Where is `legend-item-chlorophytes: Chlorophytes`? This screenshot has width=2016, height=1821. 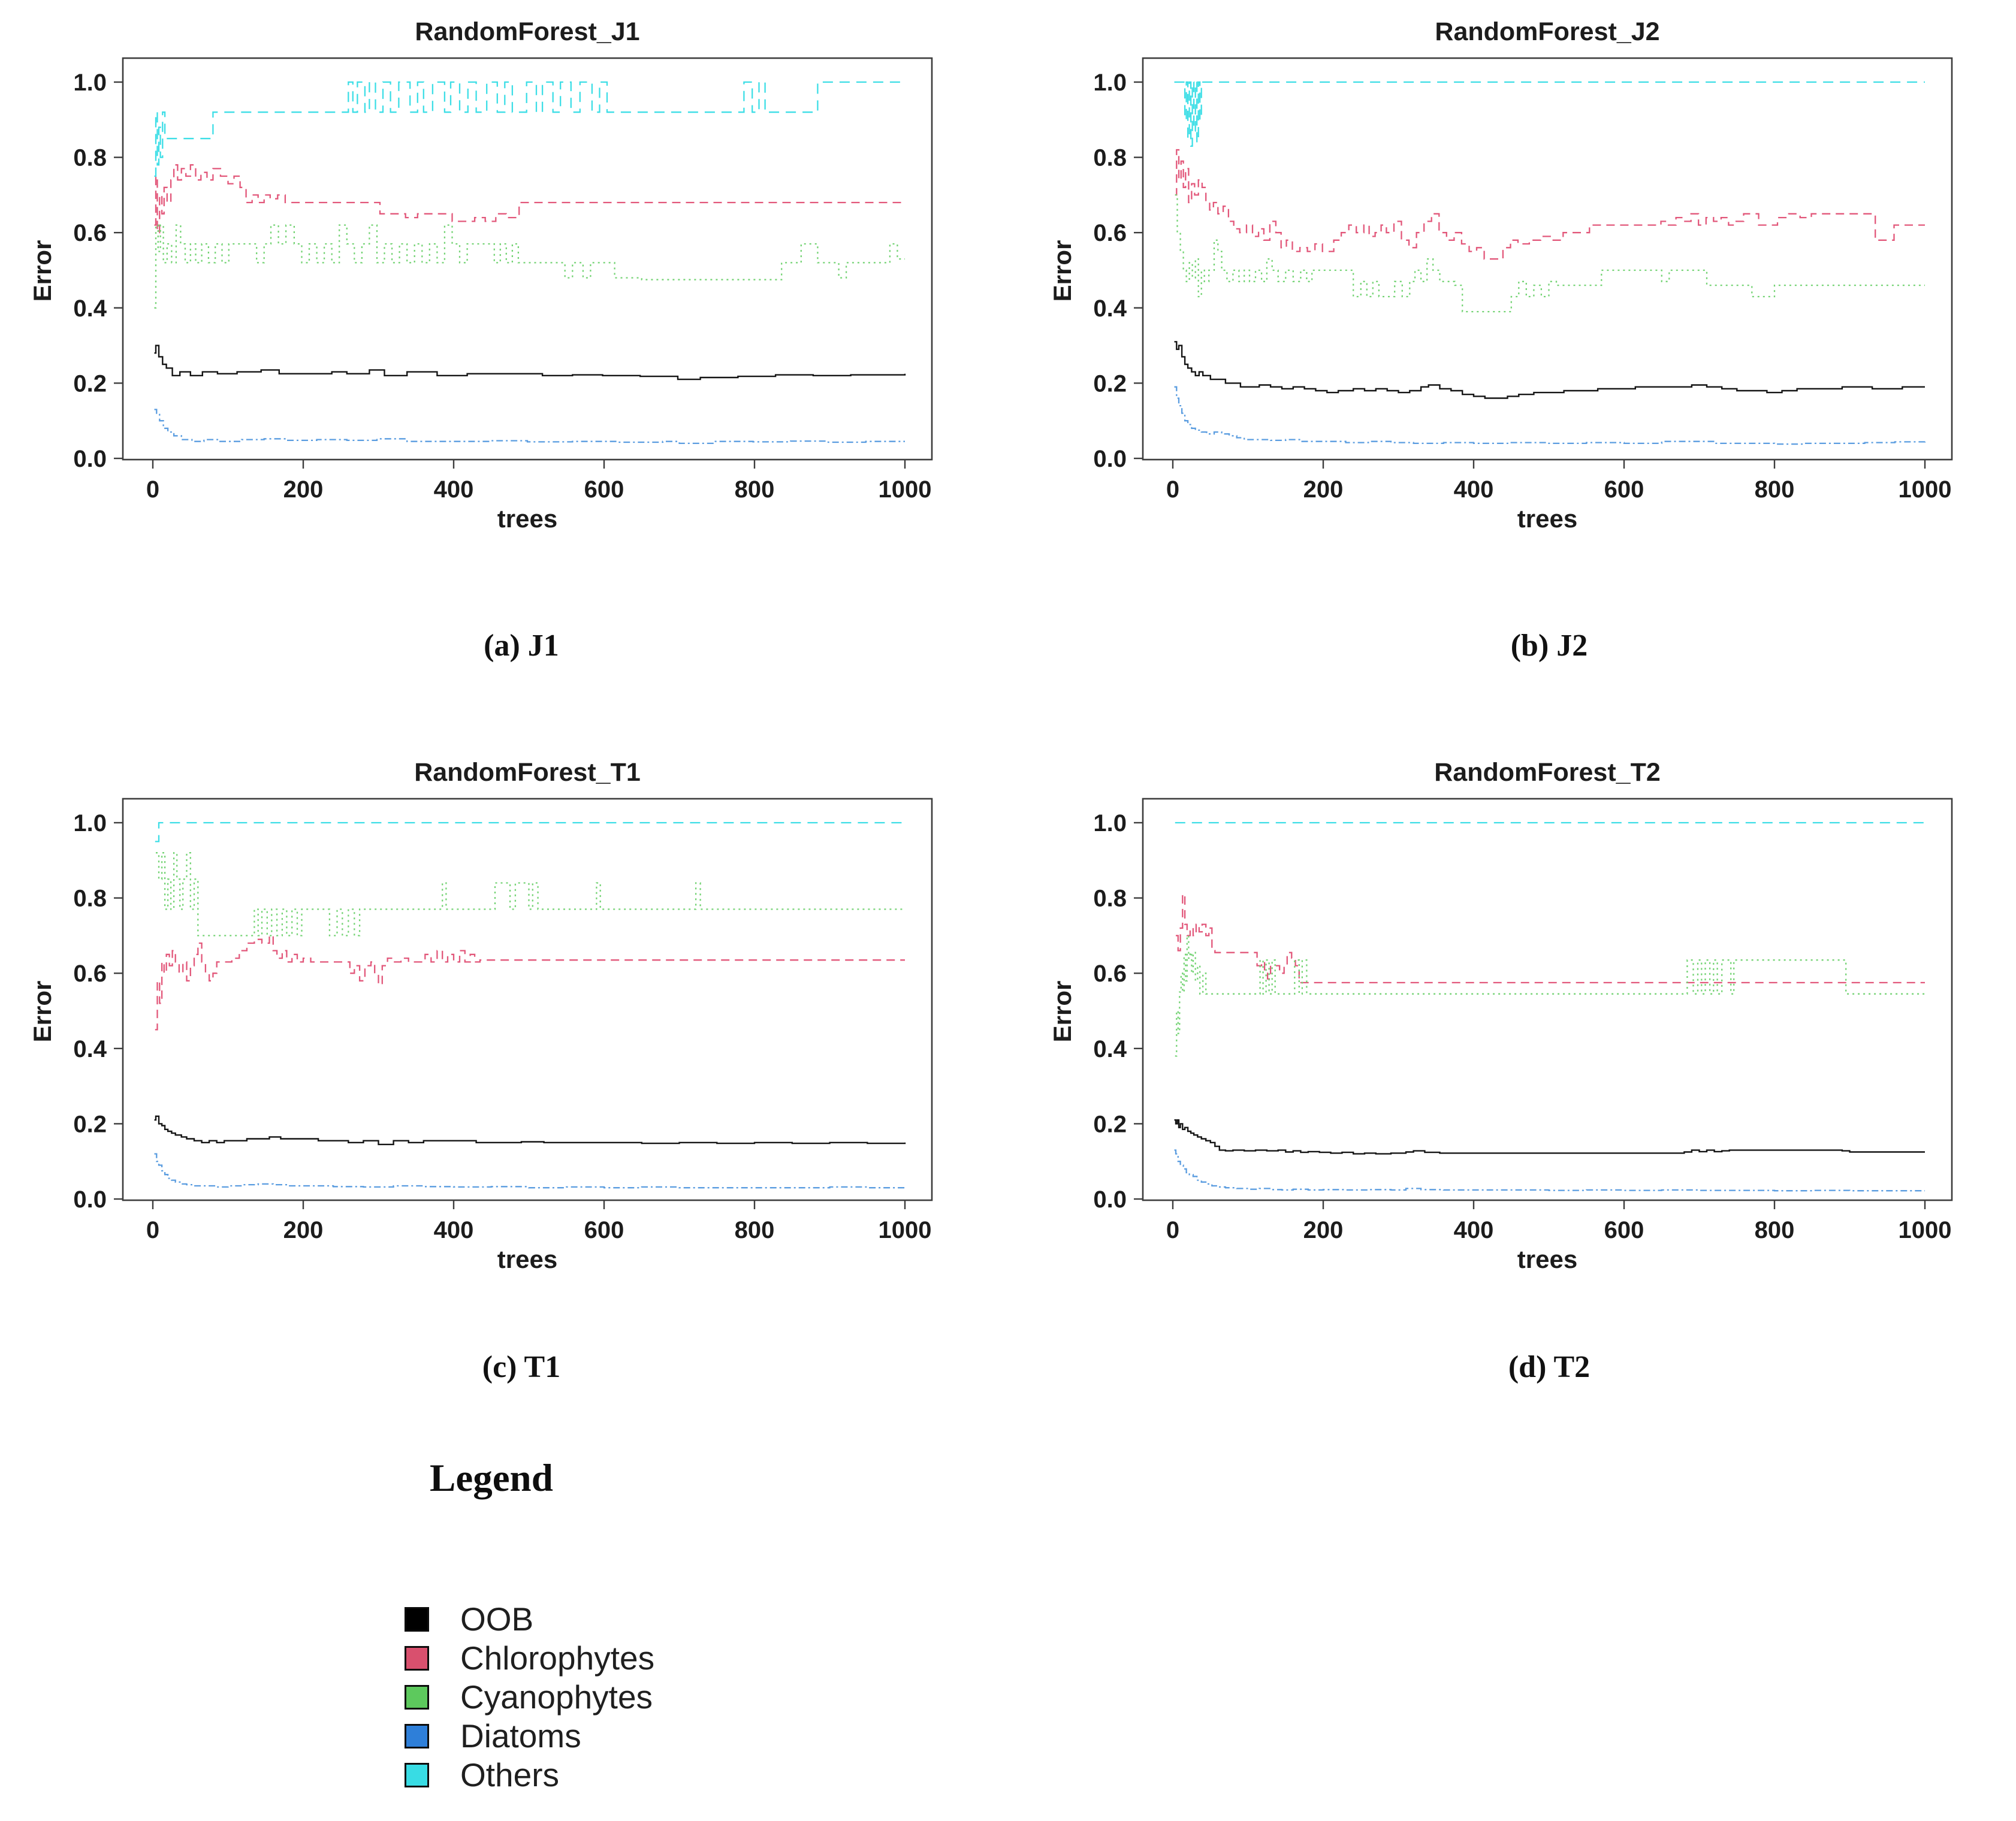 legend-item-chlorophytes: Chlorophytes is located at coordinates (529, 1658).